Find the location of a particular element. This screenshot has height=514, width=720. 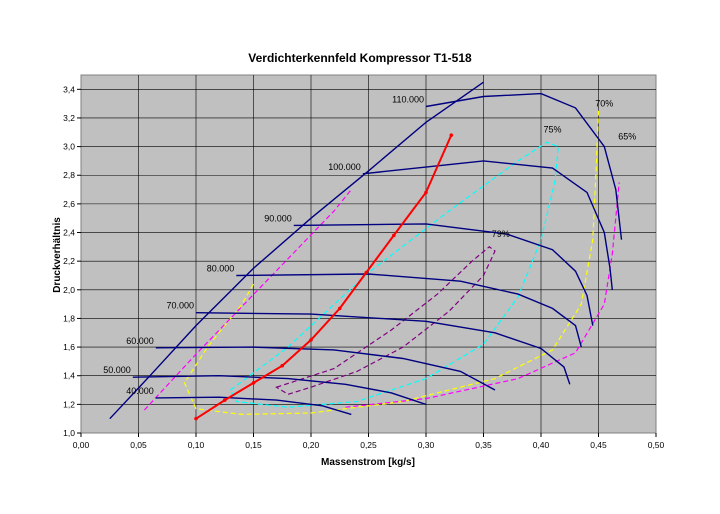

x-tick-label: 0,20 is located at coordinates (311, 445).